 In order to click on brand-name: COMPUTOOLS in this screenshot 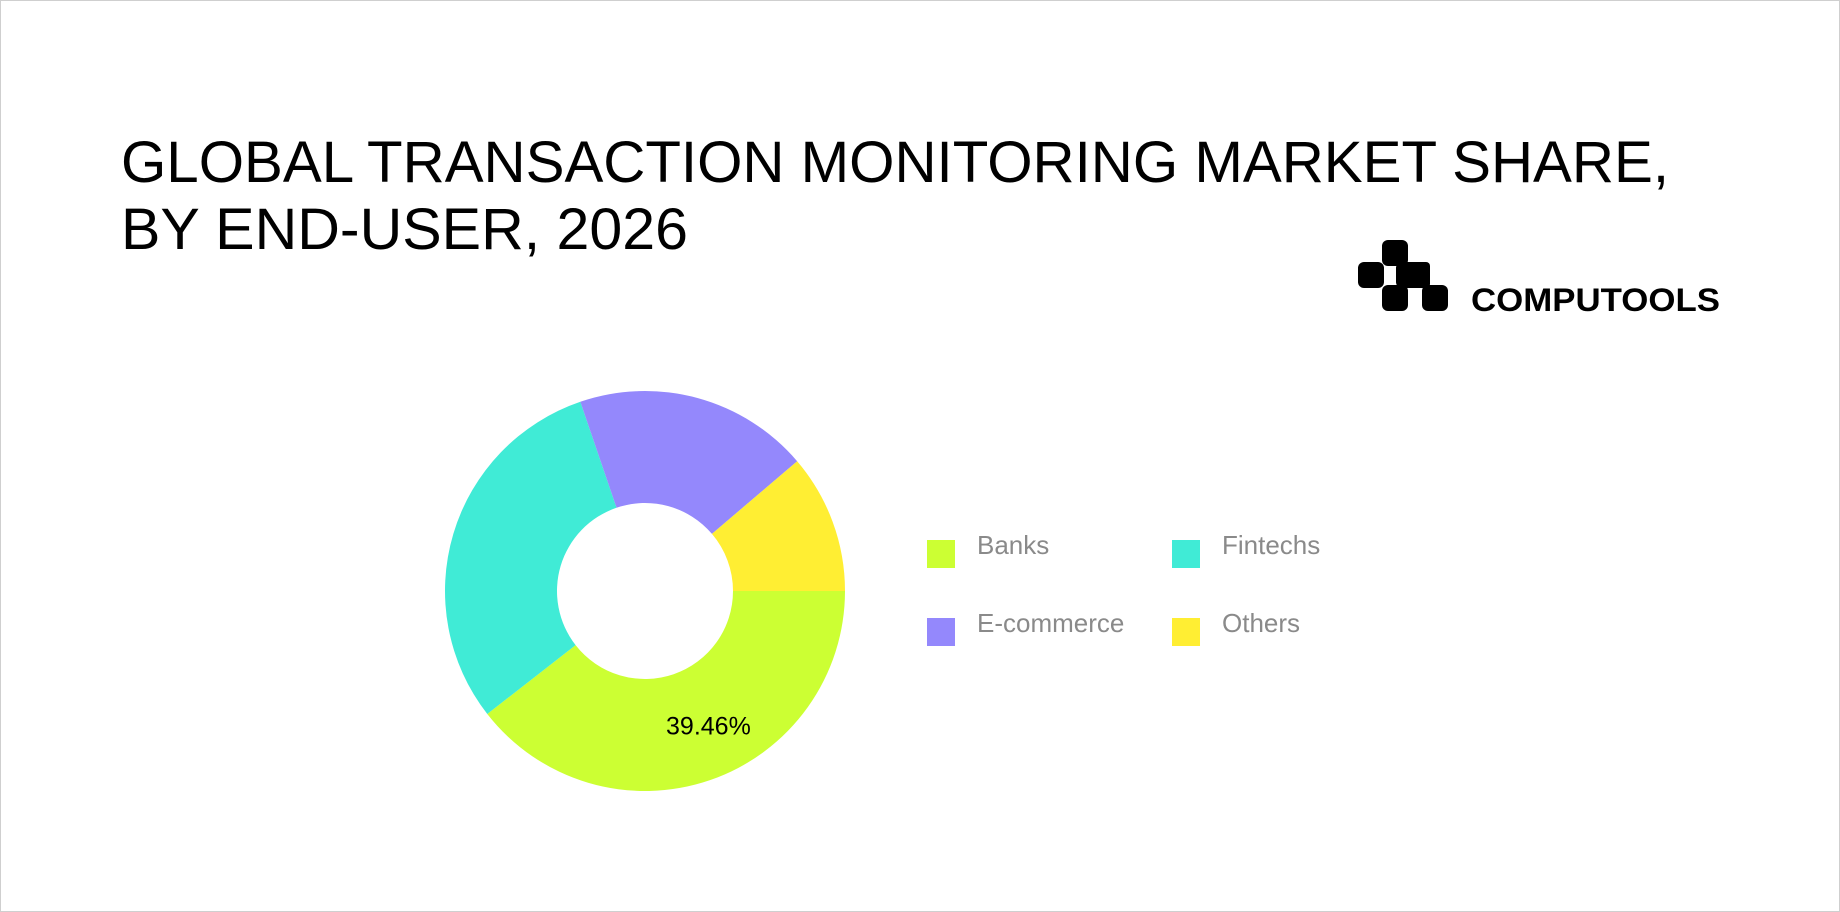, I will do `click(1595, 300)`.